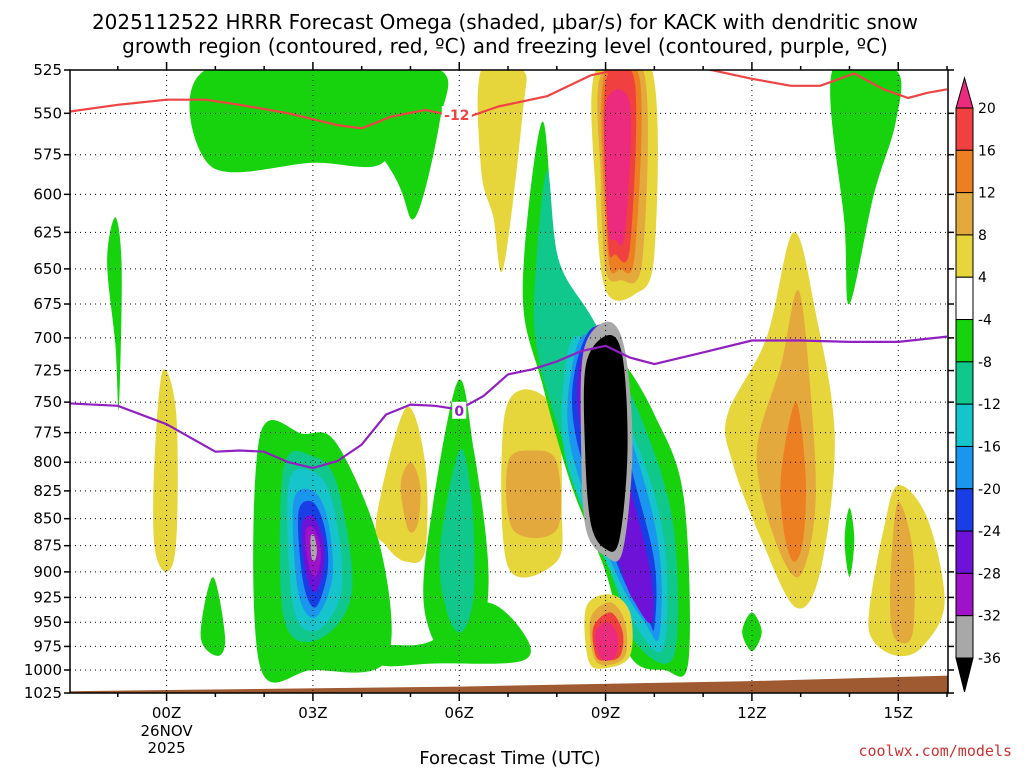 Image resolution: width=1024 pixels, height=768 pixels. I want to click on colorbar-label: 20, so click(987, 109).